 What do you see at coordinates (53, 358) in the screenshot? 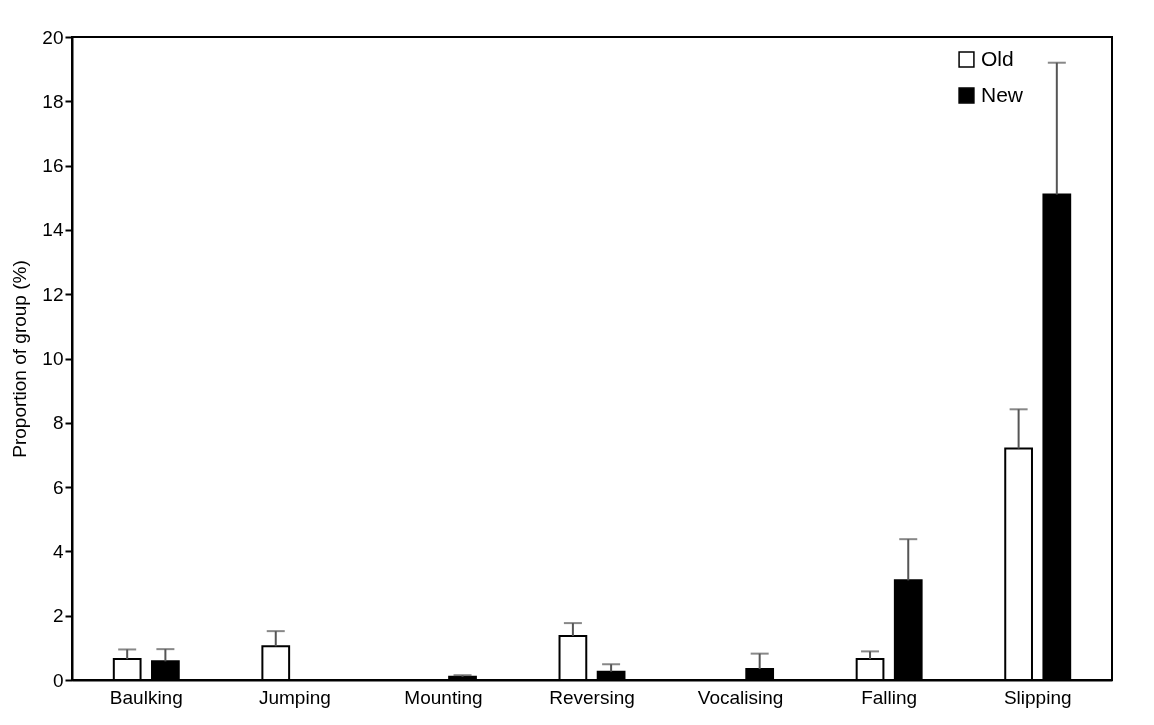
I see `y-tick-label: 10` at bounding box center [53, 358].